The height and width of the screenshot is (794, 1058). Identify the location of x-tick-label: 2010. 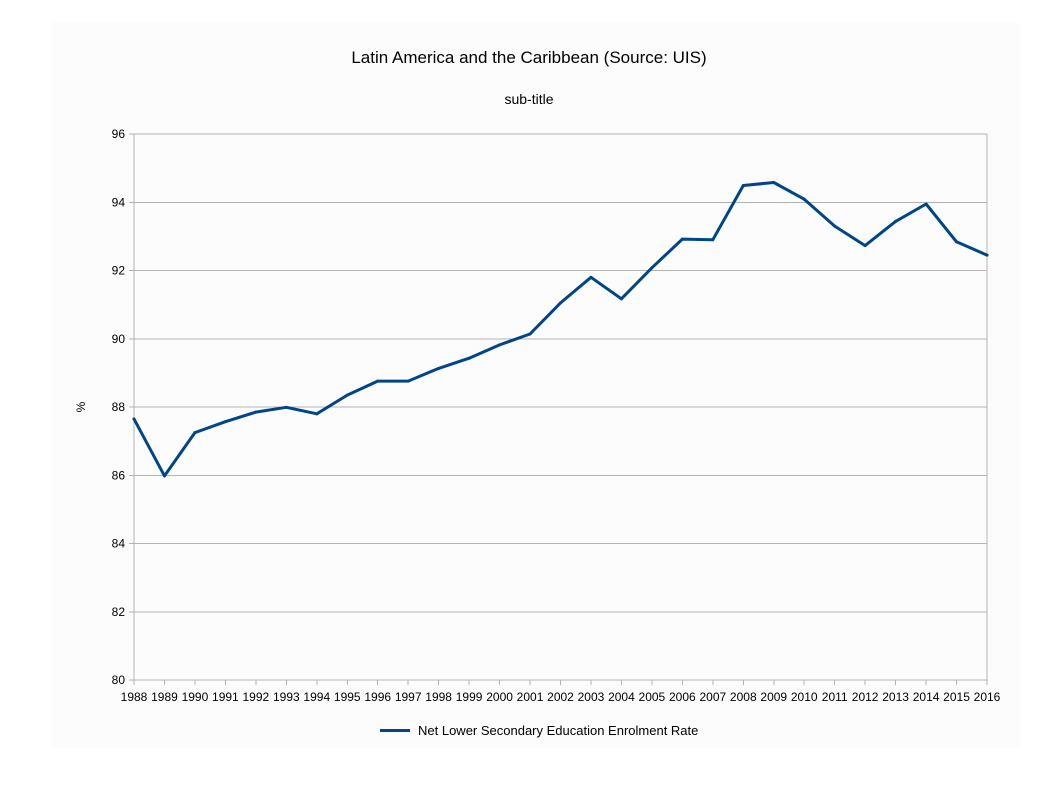
(804, 697).